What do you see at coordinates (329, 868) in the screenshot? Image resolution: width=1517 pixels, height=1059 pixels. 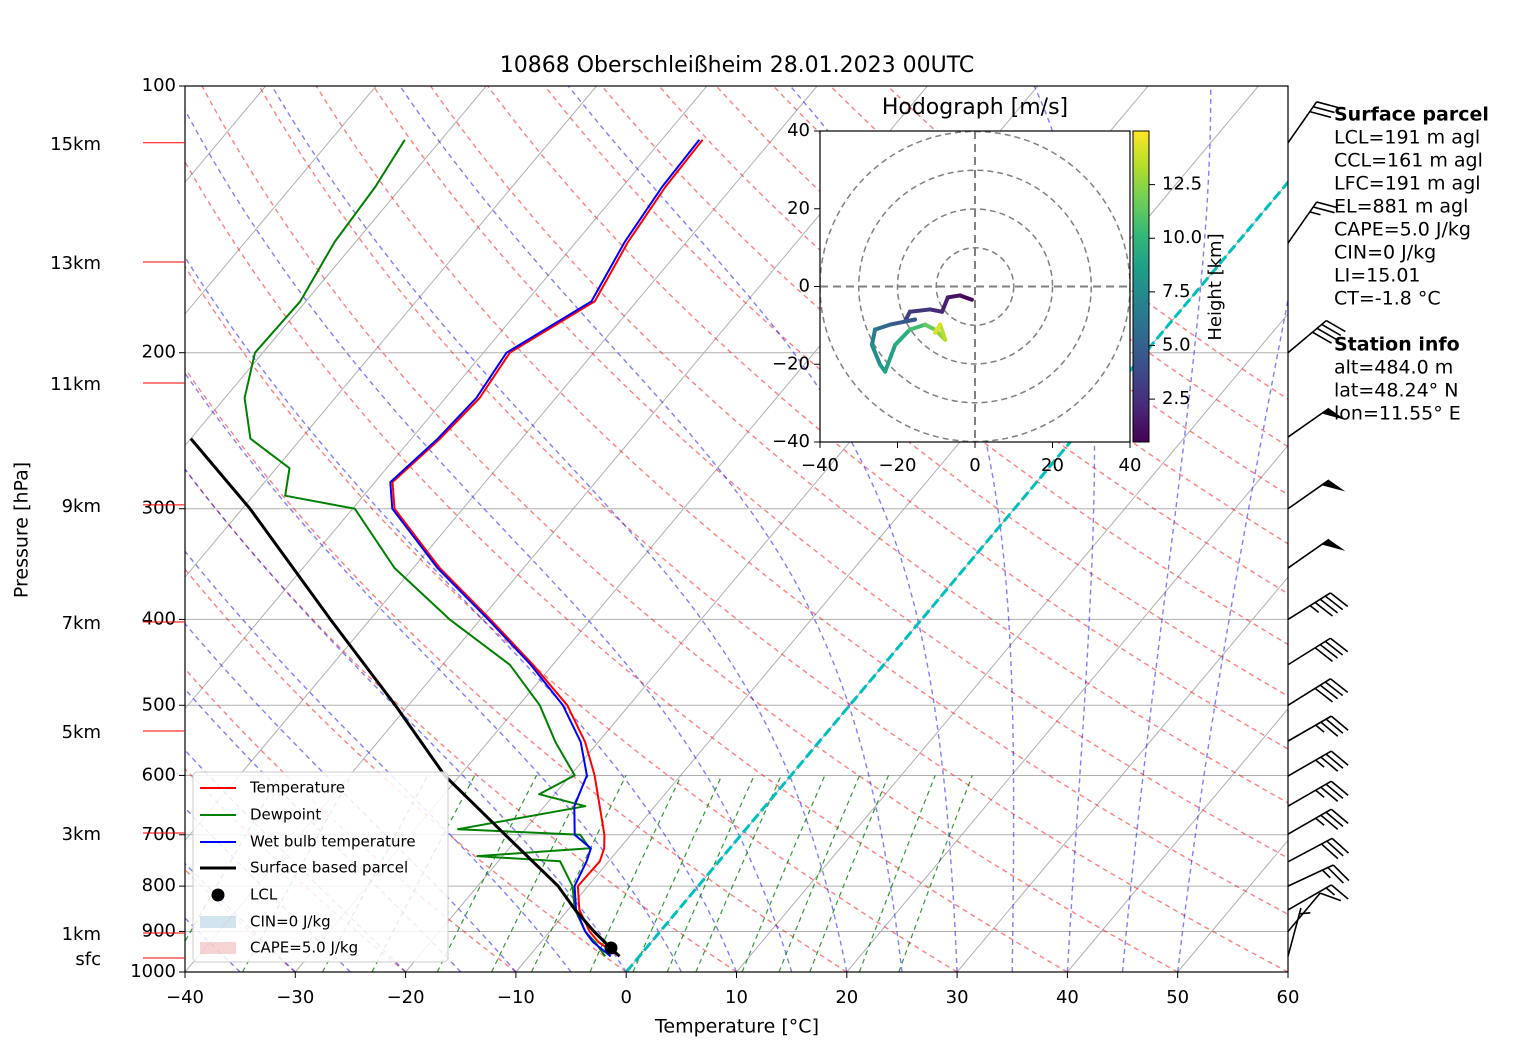 I see `legend-label: Surface based parcel` at bounding box center [329, 868].